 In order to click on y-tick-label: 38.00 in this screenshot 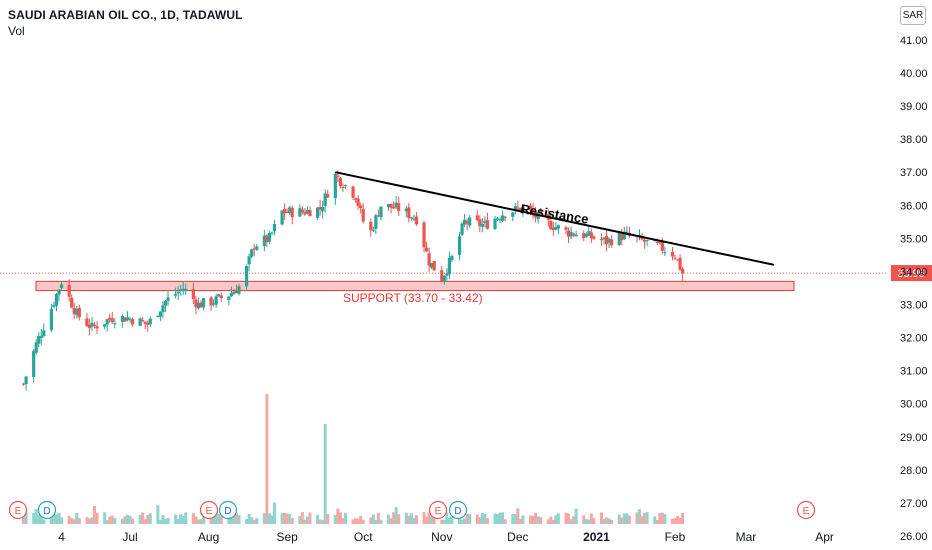, I will do `click(914, 140)`.